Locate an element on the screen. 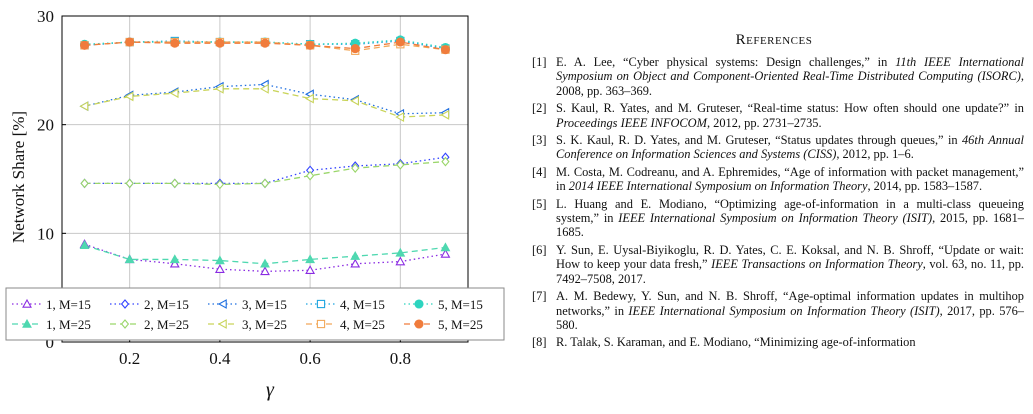 The image size is (1033, 414). legend-label: 3, M=25 is located at coordinates (264, 324).